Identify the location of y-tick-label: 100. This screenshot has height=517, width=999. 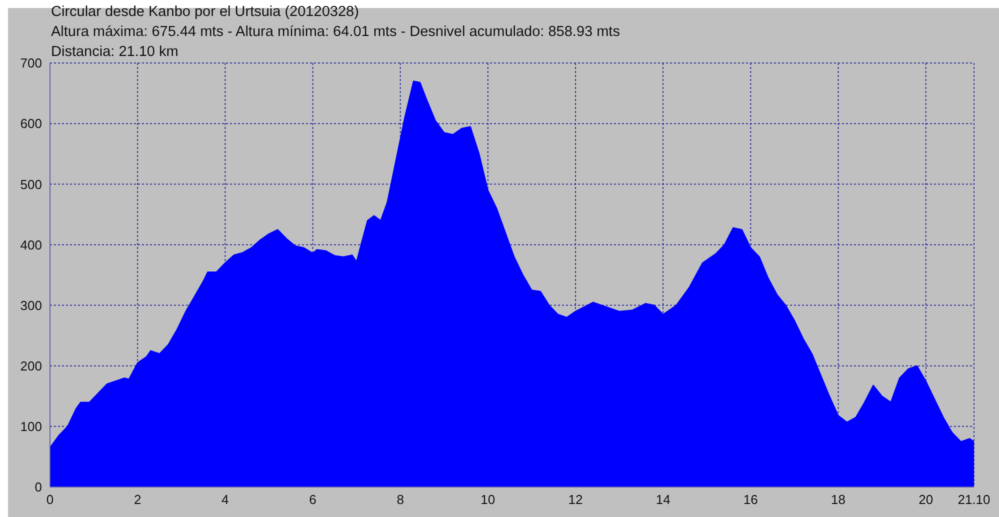
(31, 426).